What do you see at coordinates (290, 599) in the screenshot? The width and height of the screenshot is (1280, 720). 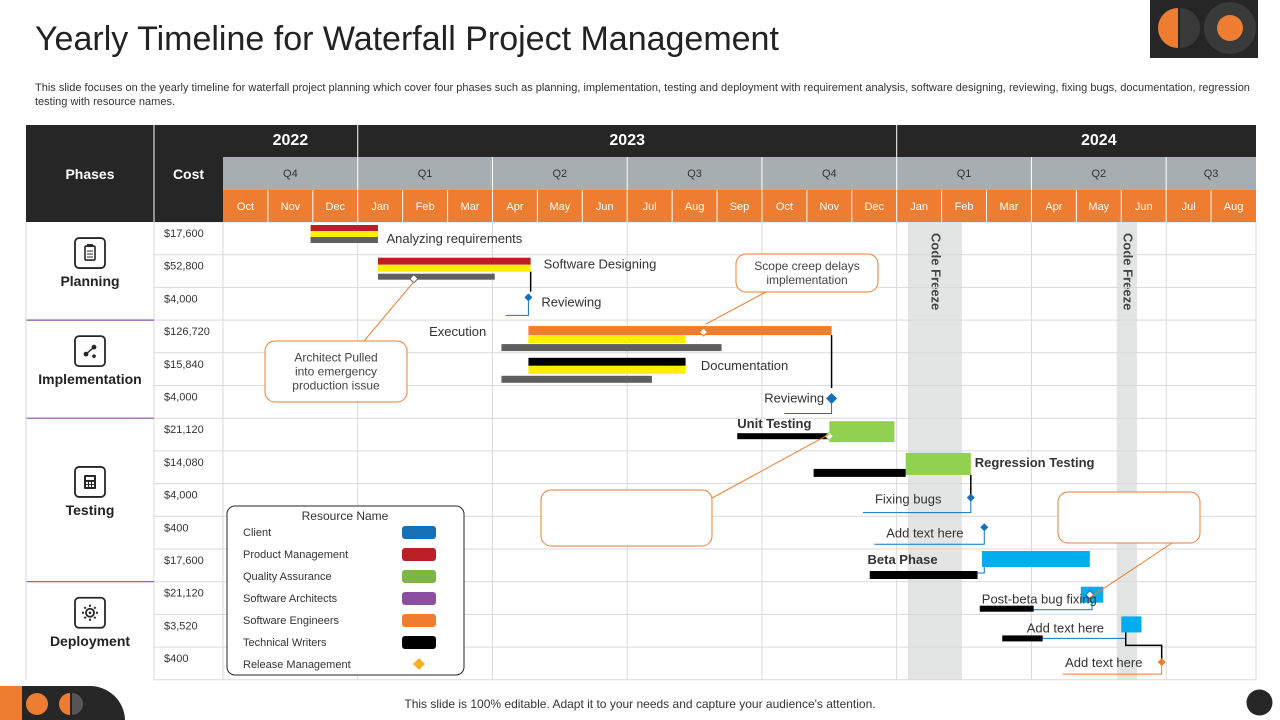 I see `legend-item-label: Software Architects` at bounding box center [290, 599].